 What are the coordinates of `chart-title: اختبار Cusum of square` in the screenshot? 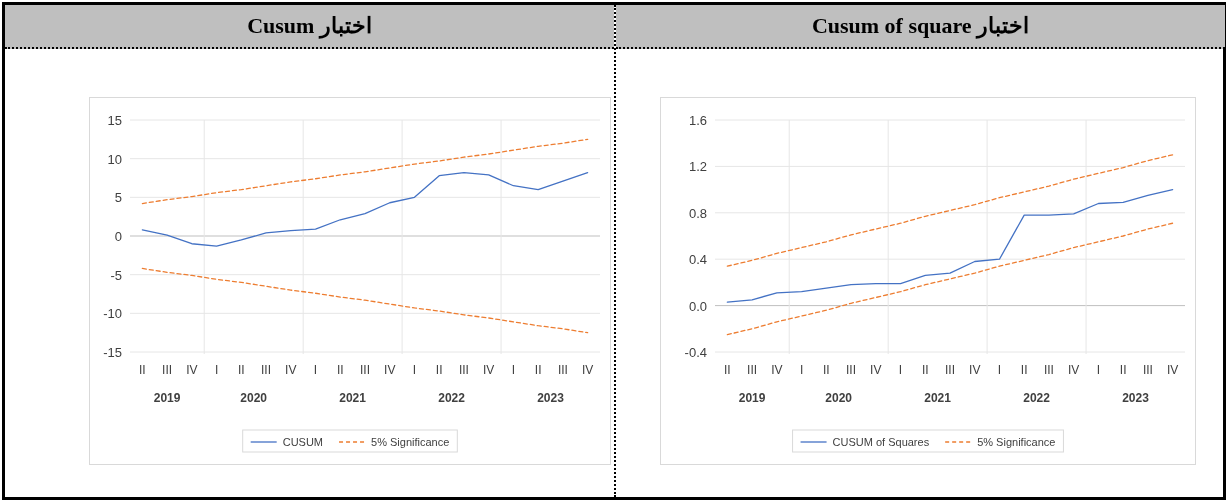 It's located at (920, 26).